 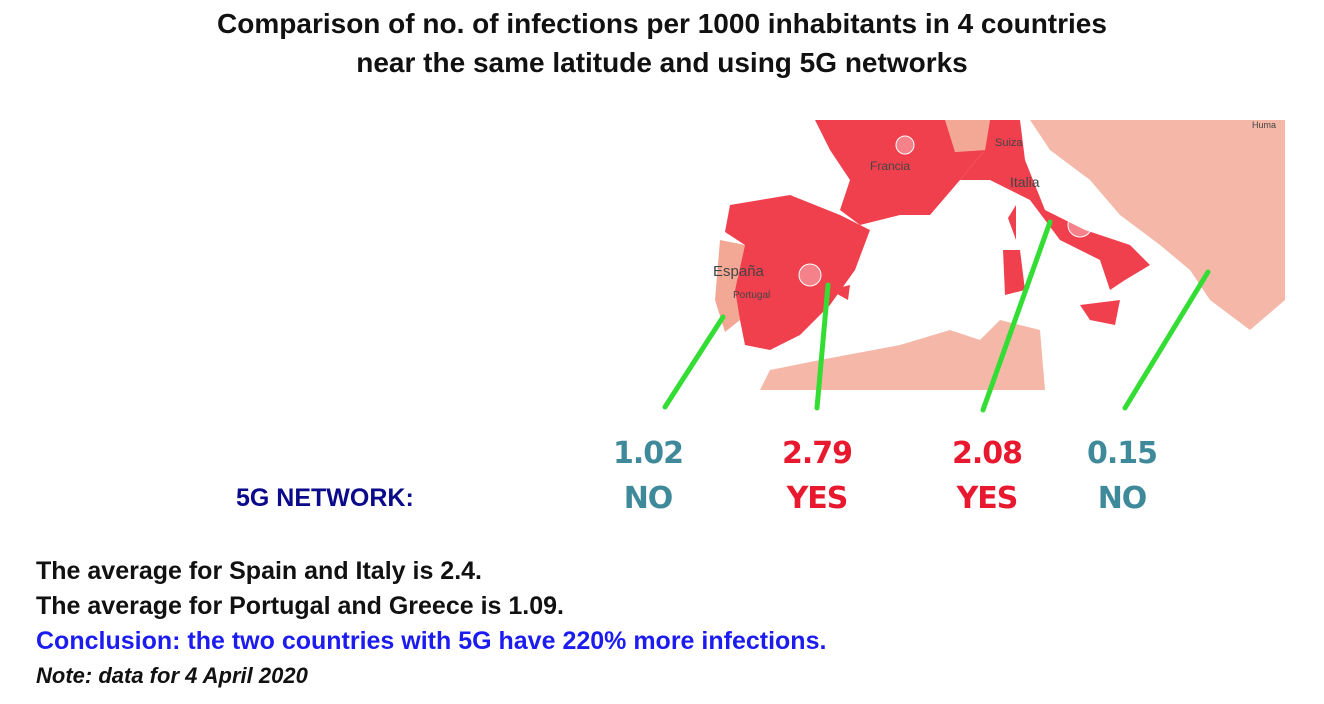 I want to click on balkans-greece, so click(x=1157, y=225).